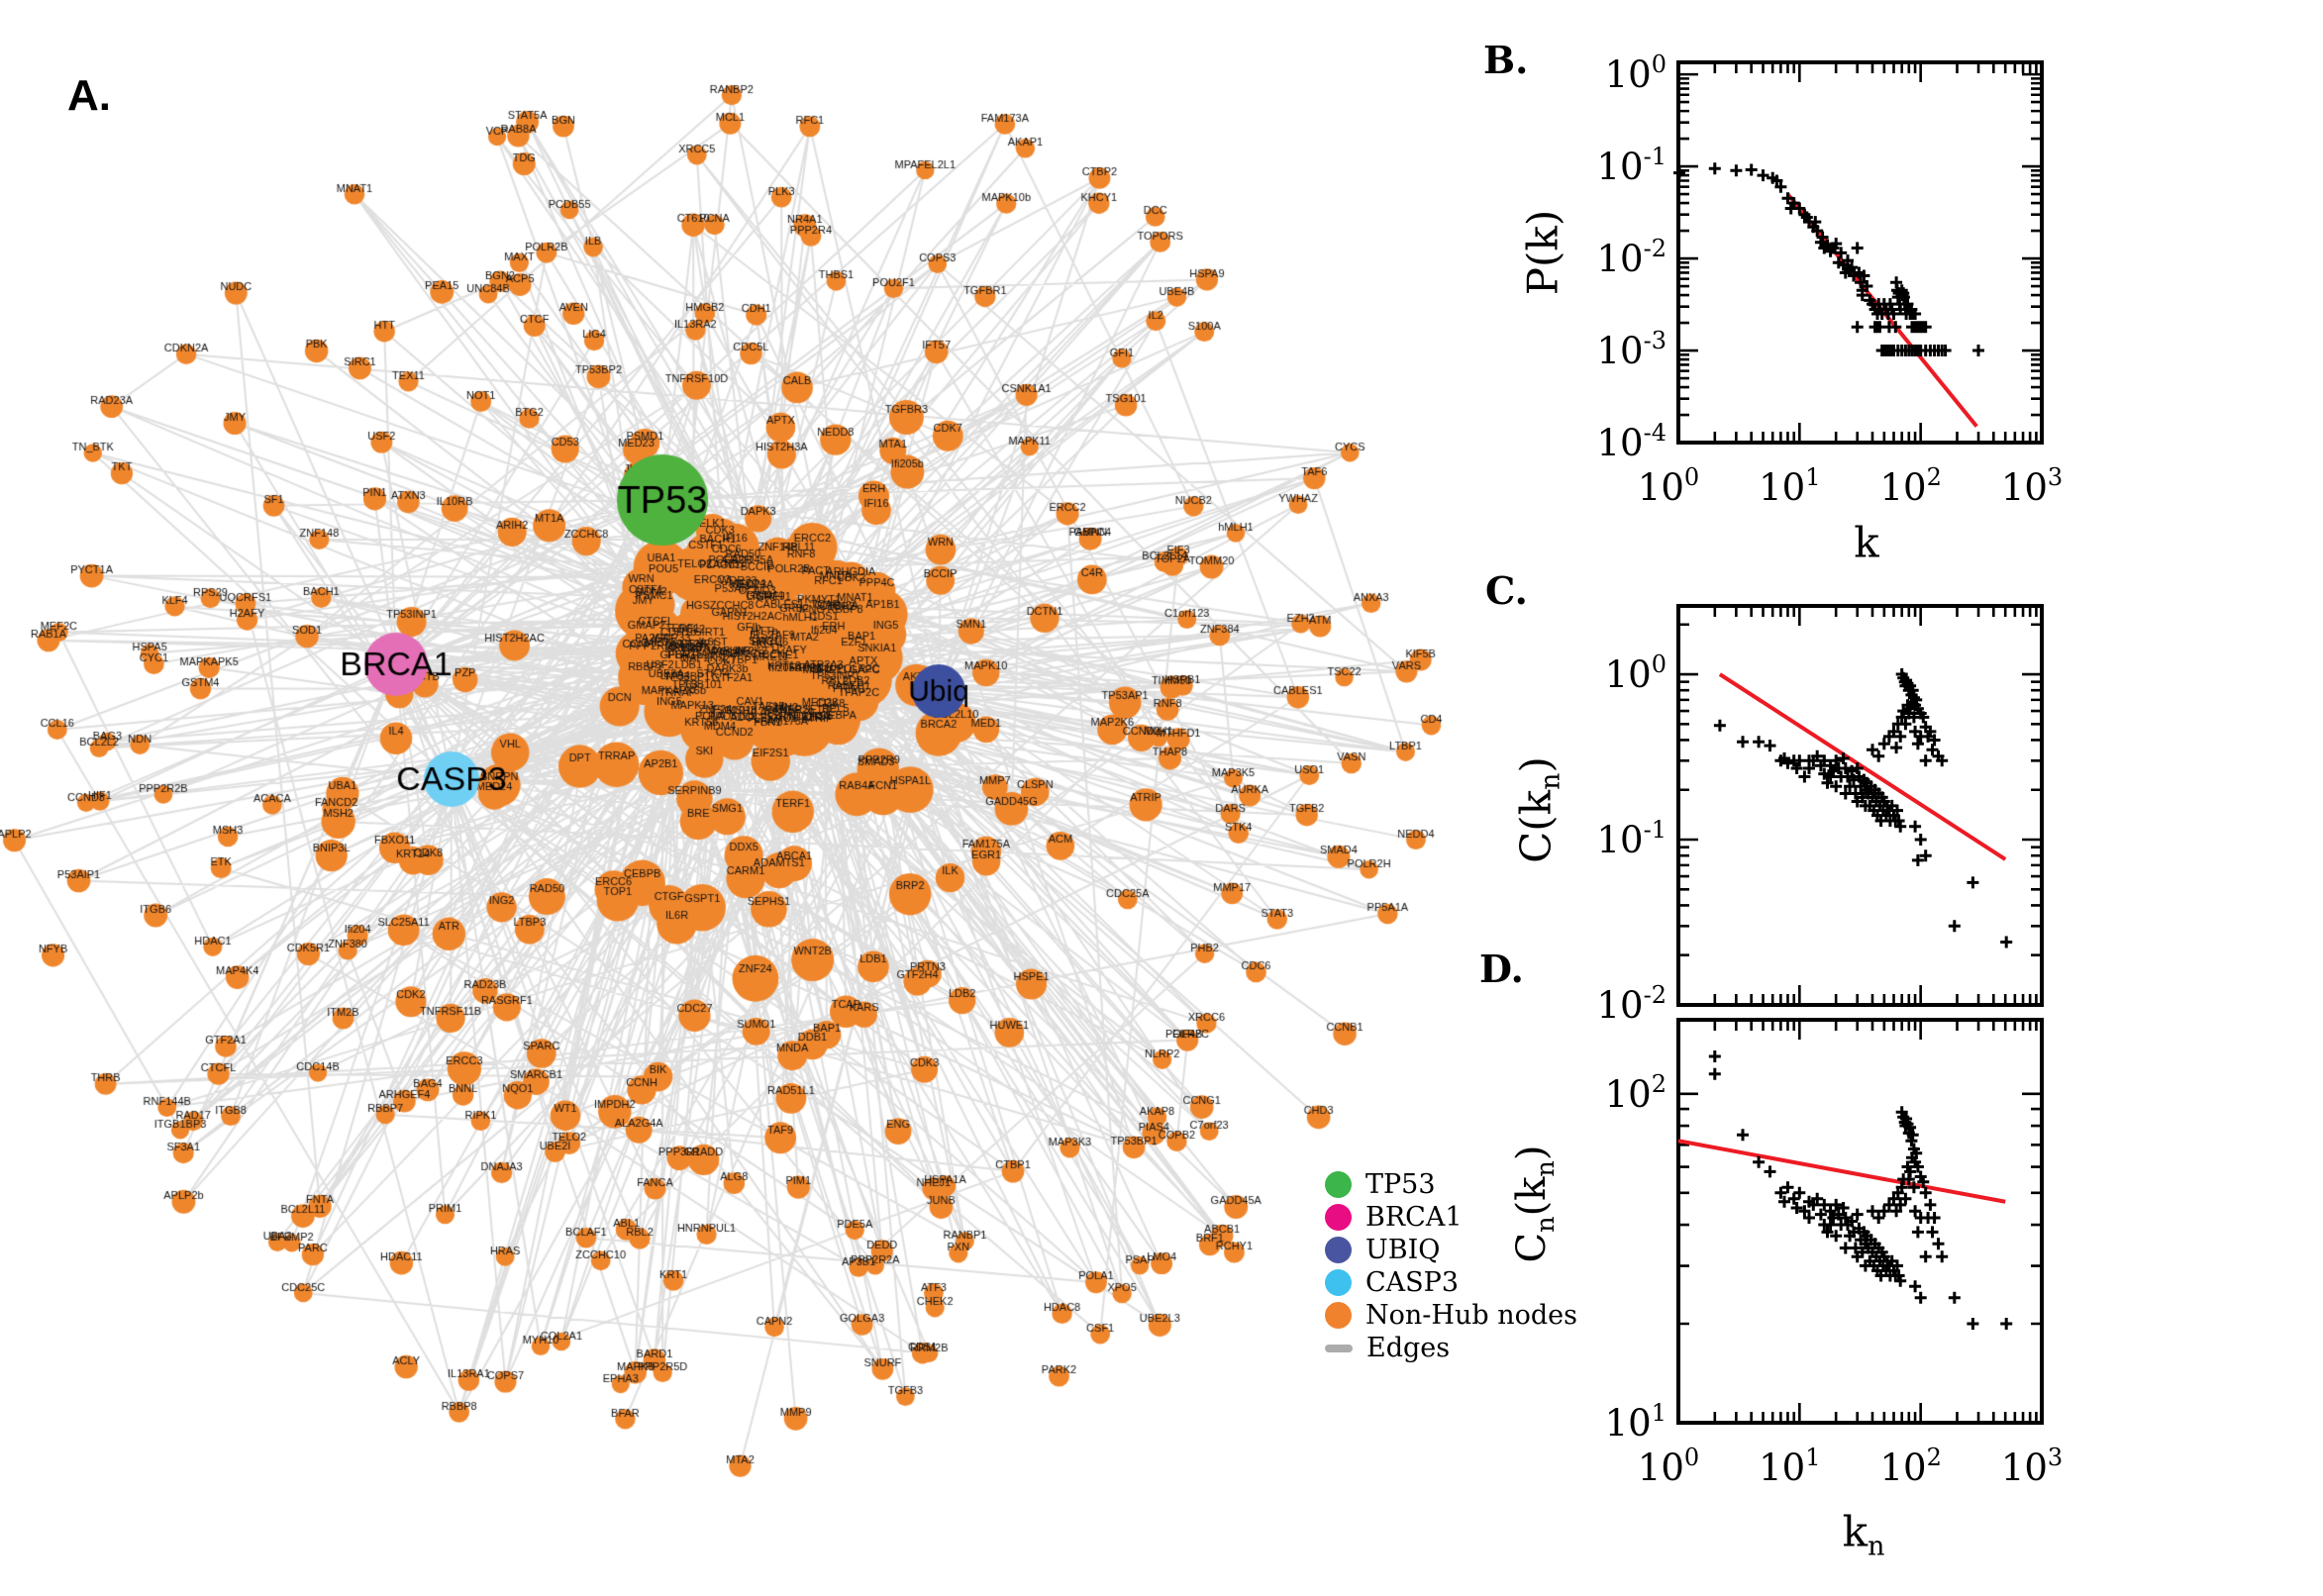 This screenshot has width=2323, height=1596. I want to click on legend-item: Edges, so click(1451, 1348).